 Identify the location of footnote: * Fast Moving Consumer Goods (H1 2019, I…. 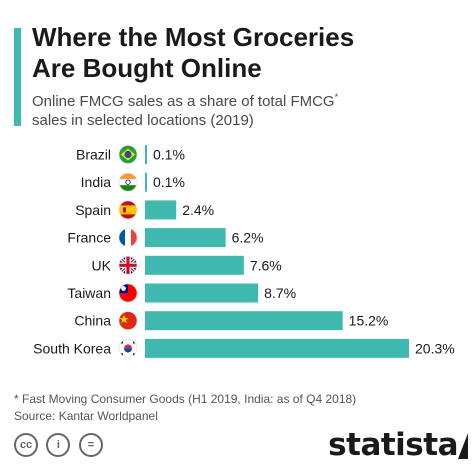
(239, 408).